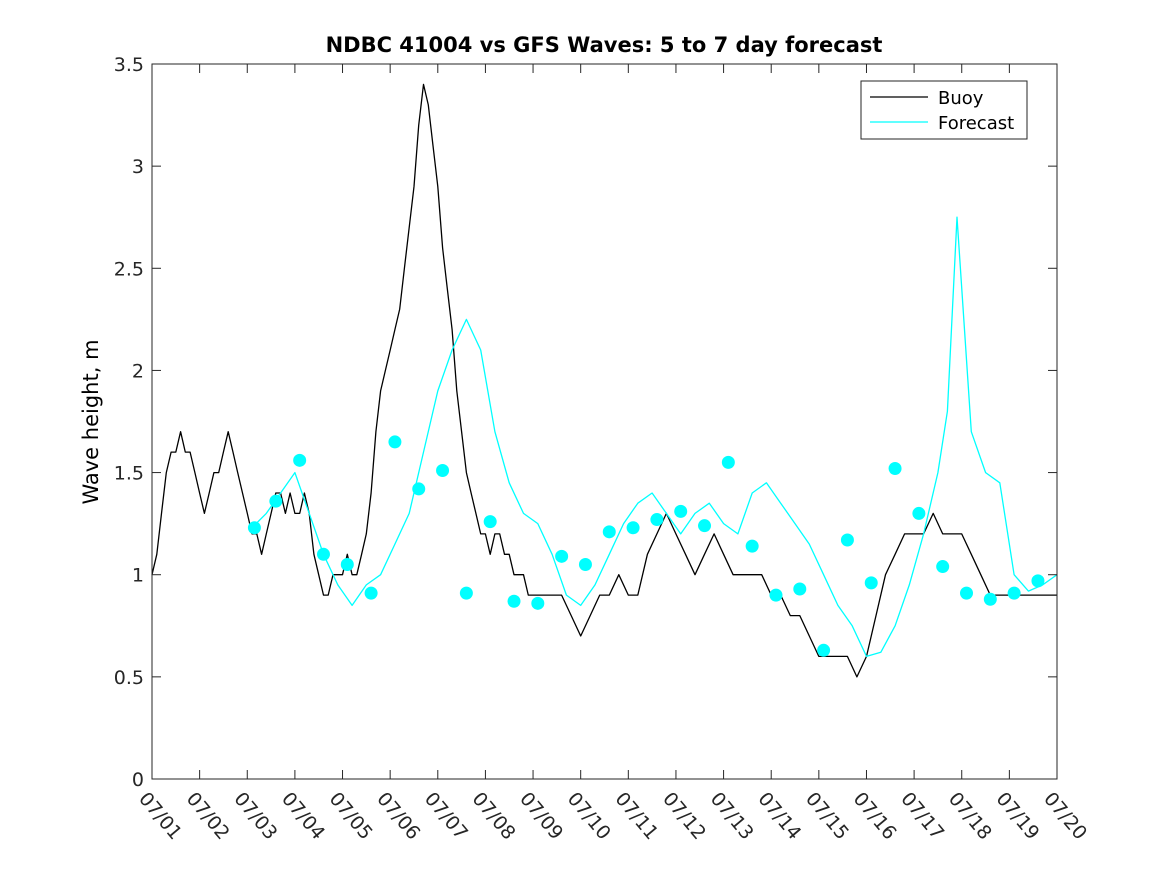  Describe the element at coordinates (129, 269) in the screenshot. I see `y-tick-label: 2.5` at that location.